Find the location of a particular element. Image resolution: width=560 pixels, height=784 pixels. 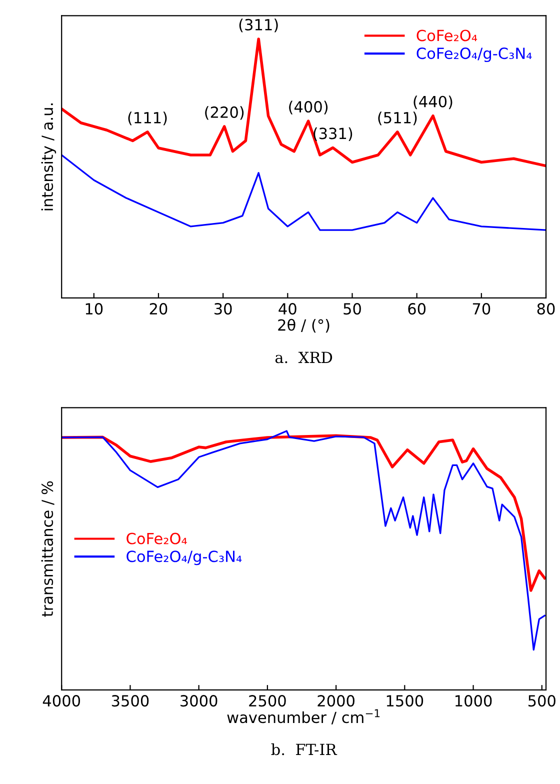

x-tick-label: 50 is located at coordinates (352, 309).